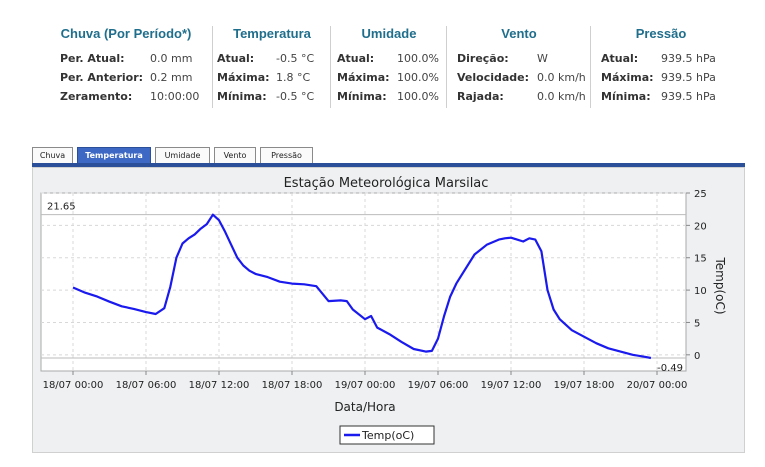 This screenshot has height=467, width=765. What do you see at coordinates (483, 58) in the screenshot?
I see `wind-label: Direção:` at bounding box center [483, 58].